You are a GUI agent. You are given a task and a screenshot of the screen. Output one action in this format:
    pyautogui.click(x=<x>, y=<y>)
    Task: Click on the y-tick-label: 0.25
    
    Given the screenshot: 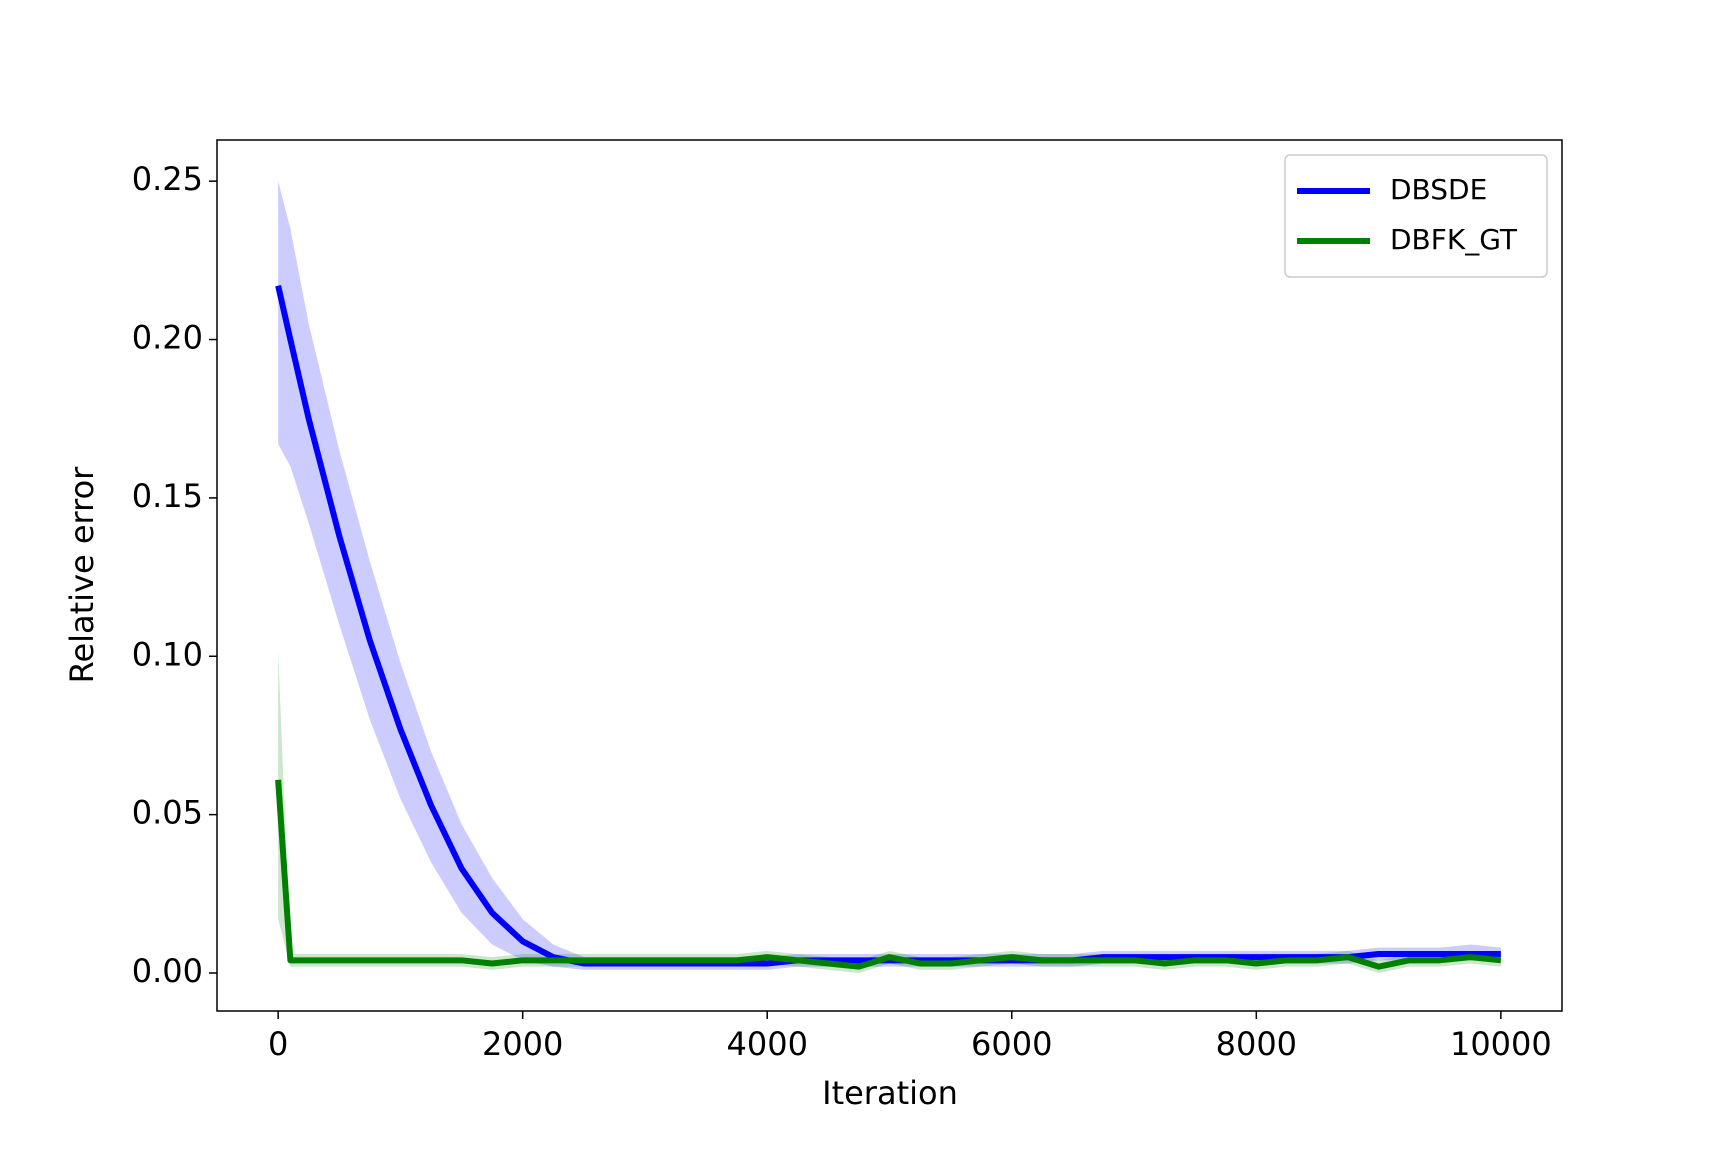 What is the action you would take?
    pyautogui.click(x=167, y=179)
    